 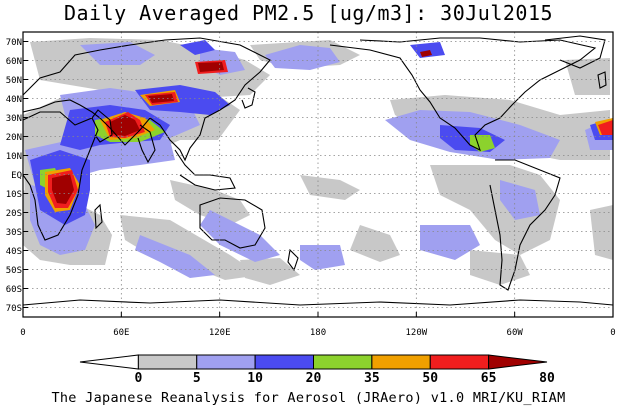 What do you see at coordinates (232, 223) in the screenshot?
I see `coastline-australia` at bounding box center [232, 223].